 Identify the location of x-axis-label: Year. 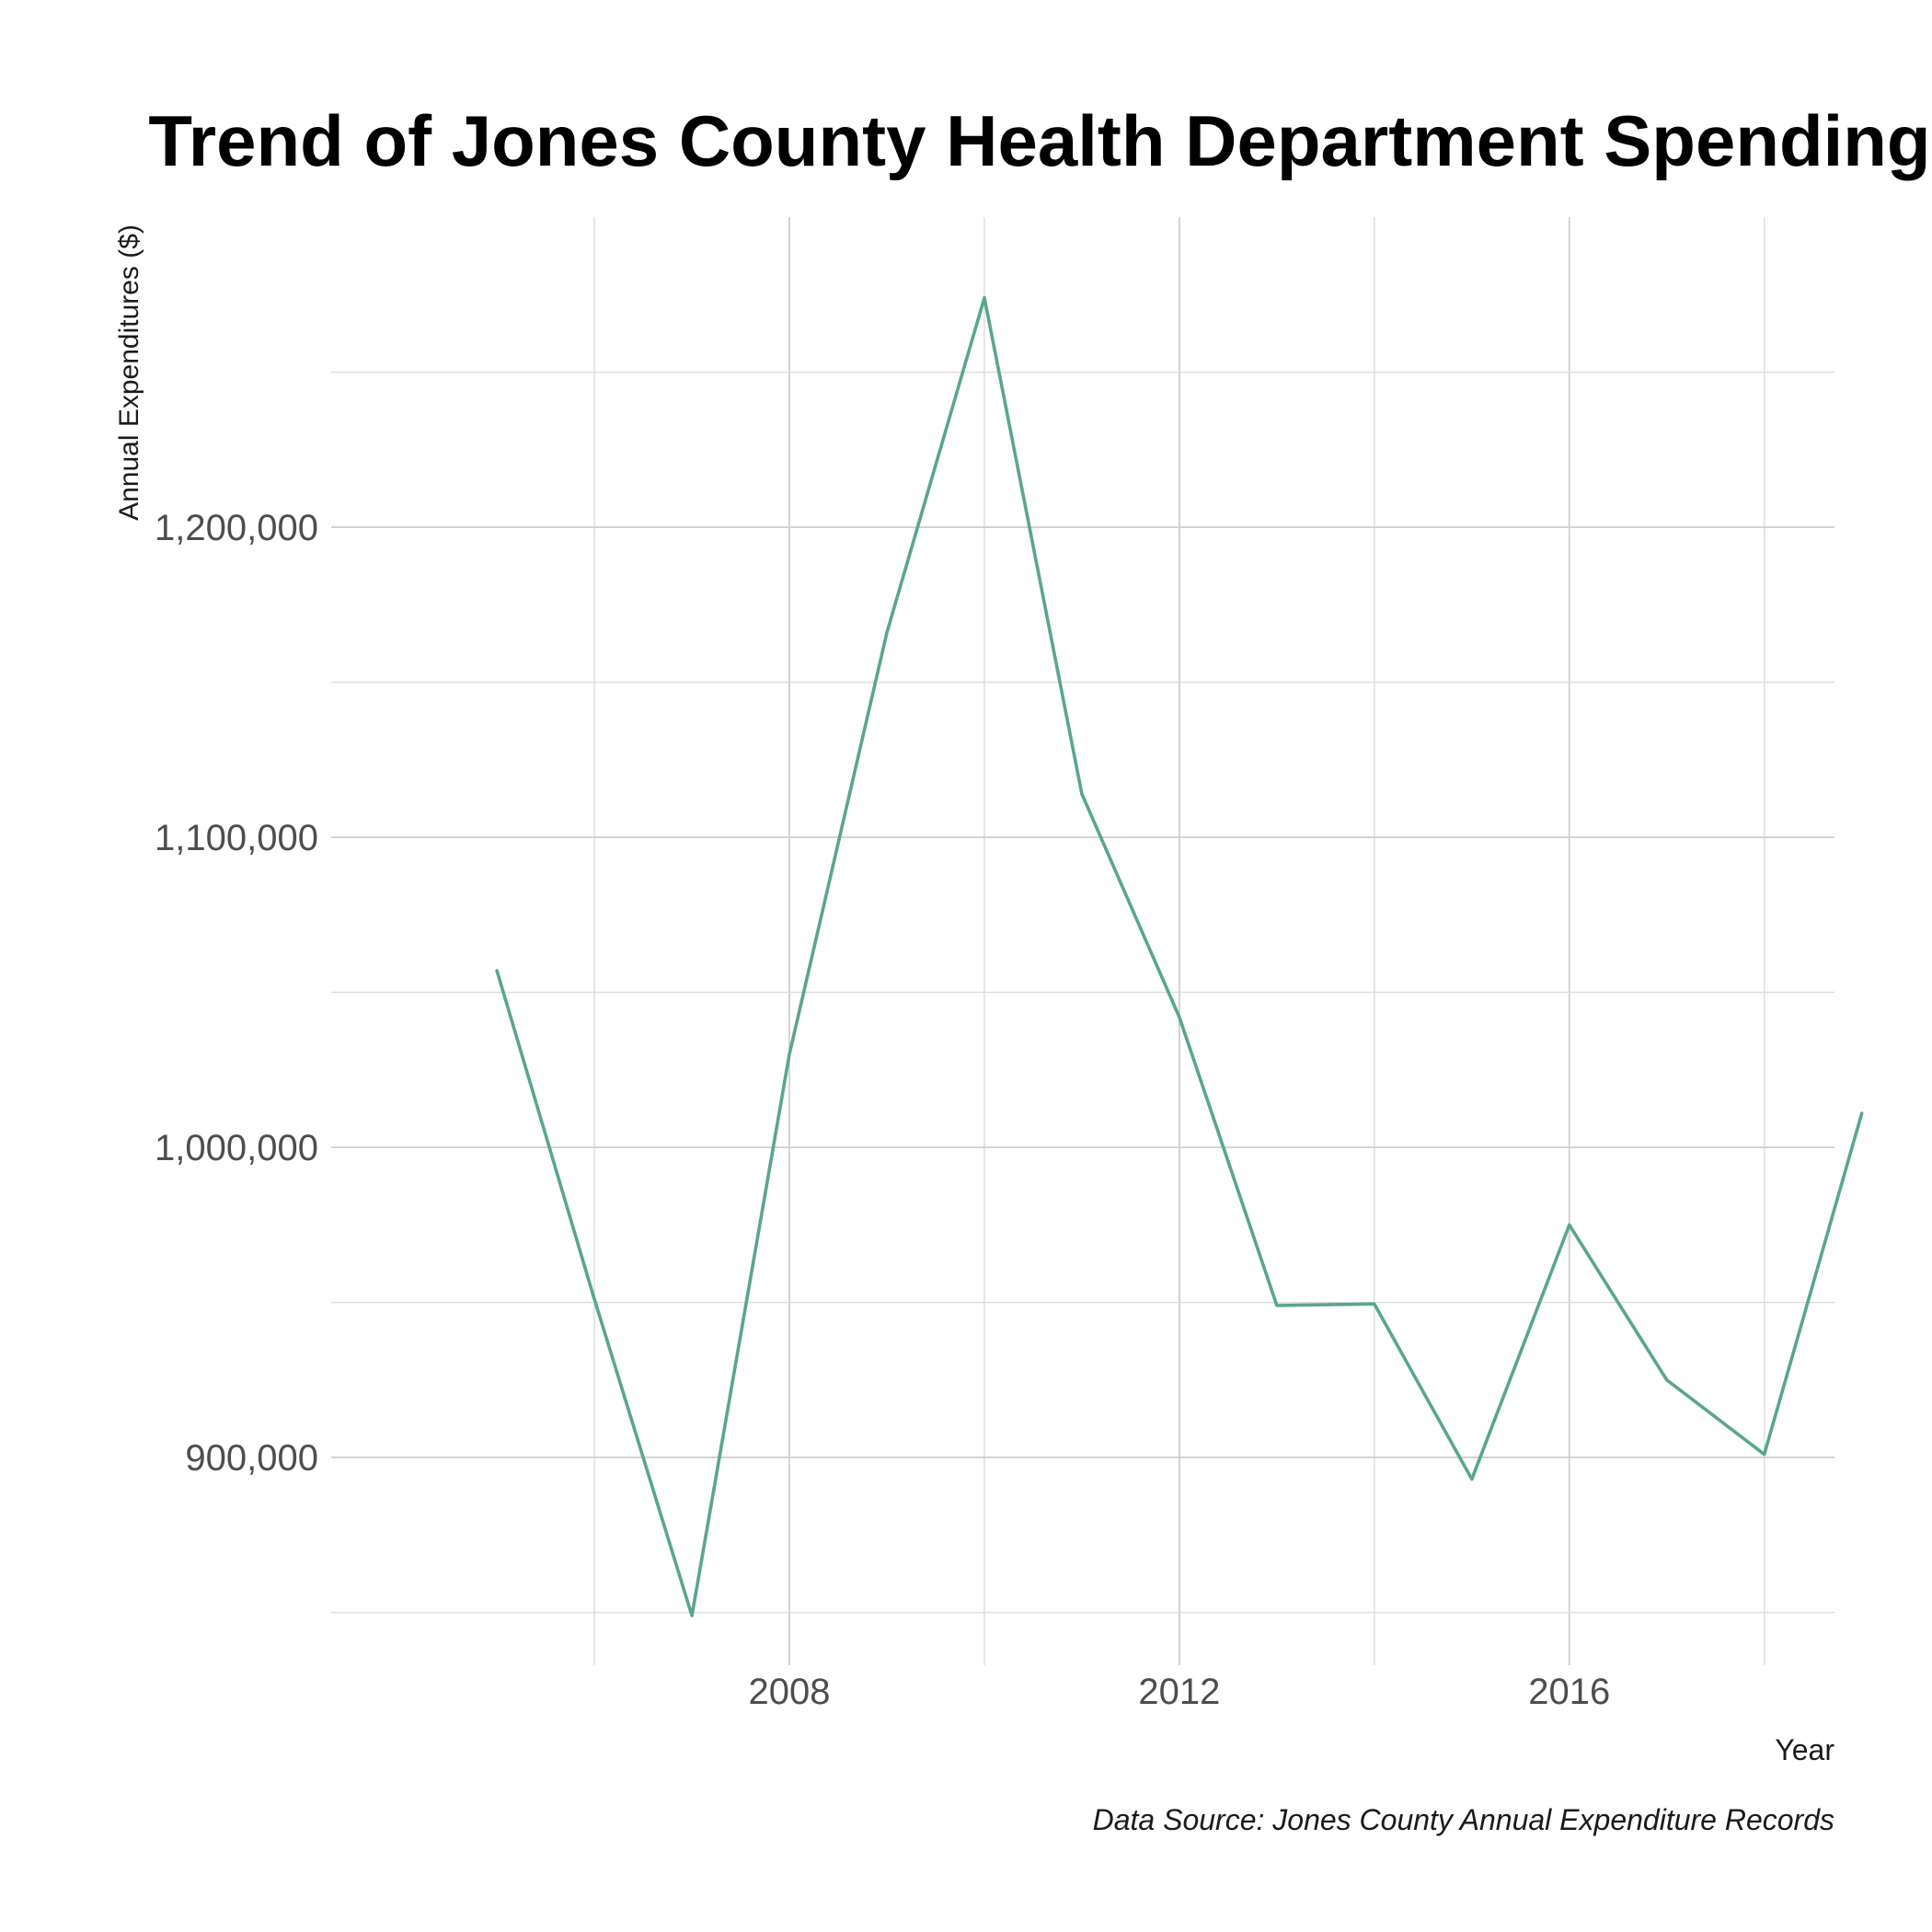
(1804, 1749).